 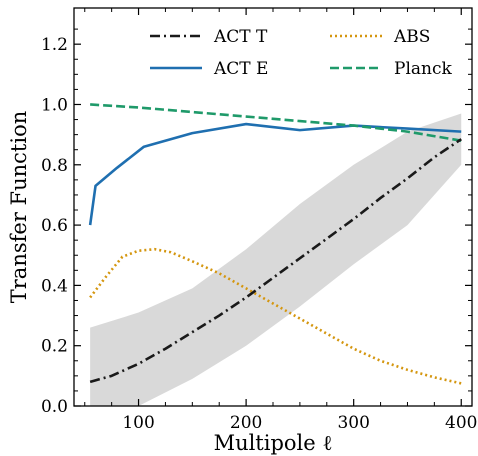 What do you see at coordinates (246, 423) in the screenshot?
I see `x-tick-label: 200` at bounding box center [246, 423].